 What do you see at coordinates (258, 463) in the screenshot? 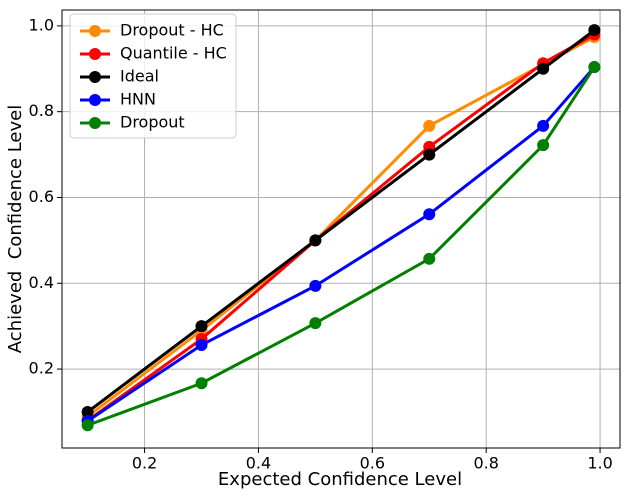
I see `x-tick-label: 0.4` at bounding box center [258, 463].